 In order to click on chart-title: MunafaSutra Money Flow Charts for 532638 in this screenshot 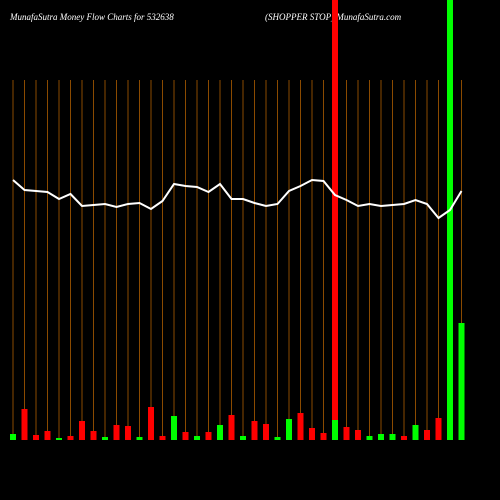, I will do `click(91, 17)`.